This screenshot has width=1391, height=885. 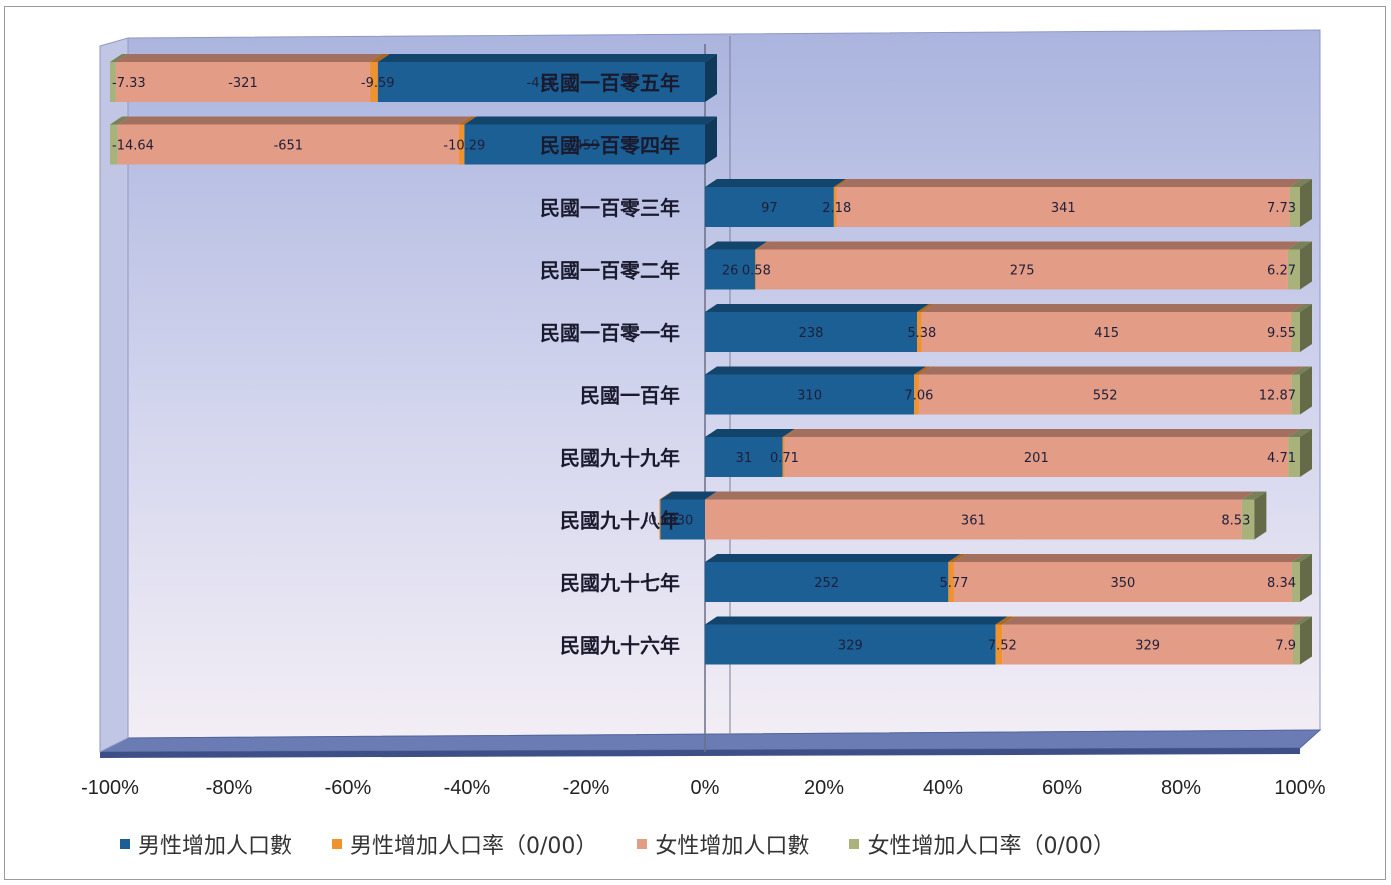 I want to click on x-tick-label-5: 0%, so click(x=705, y=788).